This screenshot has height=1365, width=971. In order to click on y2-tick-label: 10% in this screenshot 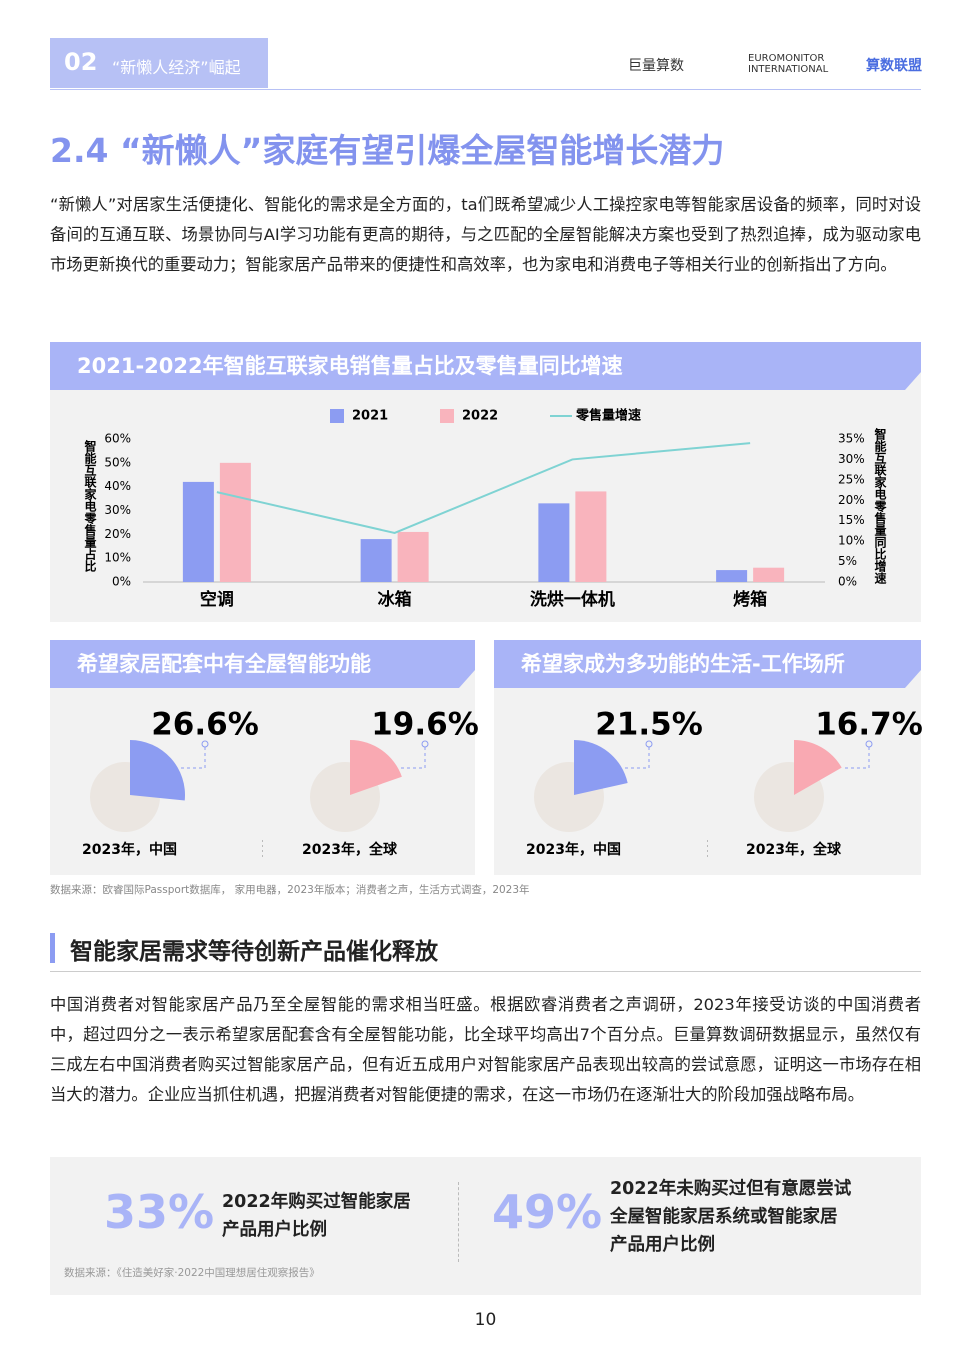, I will do `click(851, 541)`.